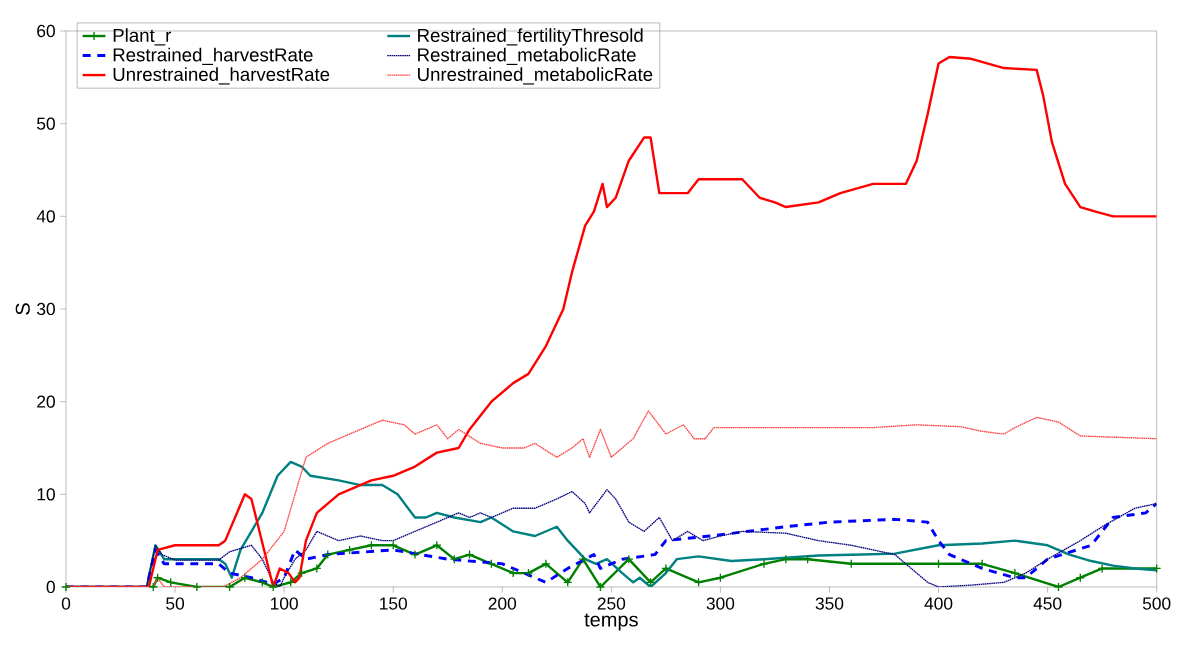  Describe the element at coordinates (46, 494) in the screenshot. I see `y-tick-label: 10` at that location.